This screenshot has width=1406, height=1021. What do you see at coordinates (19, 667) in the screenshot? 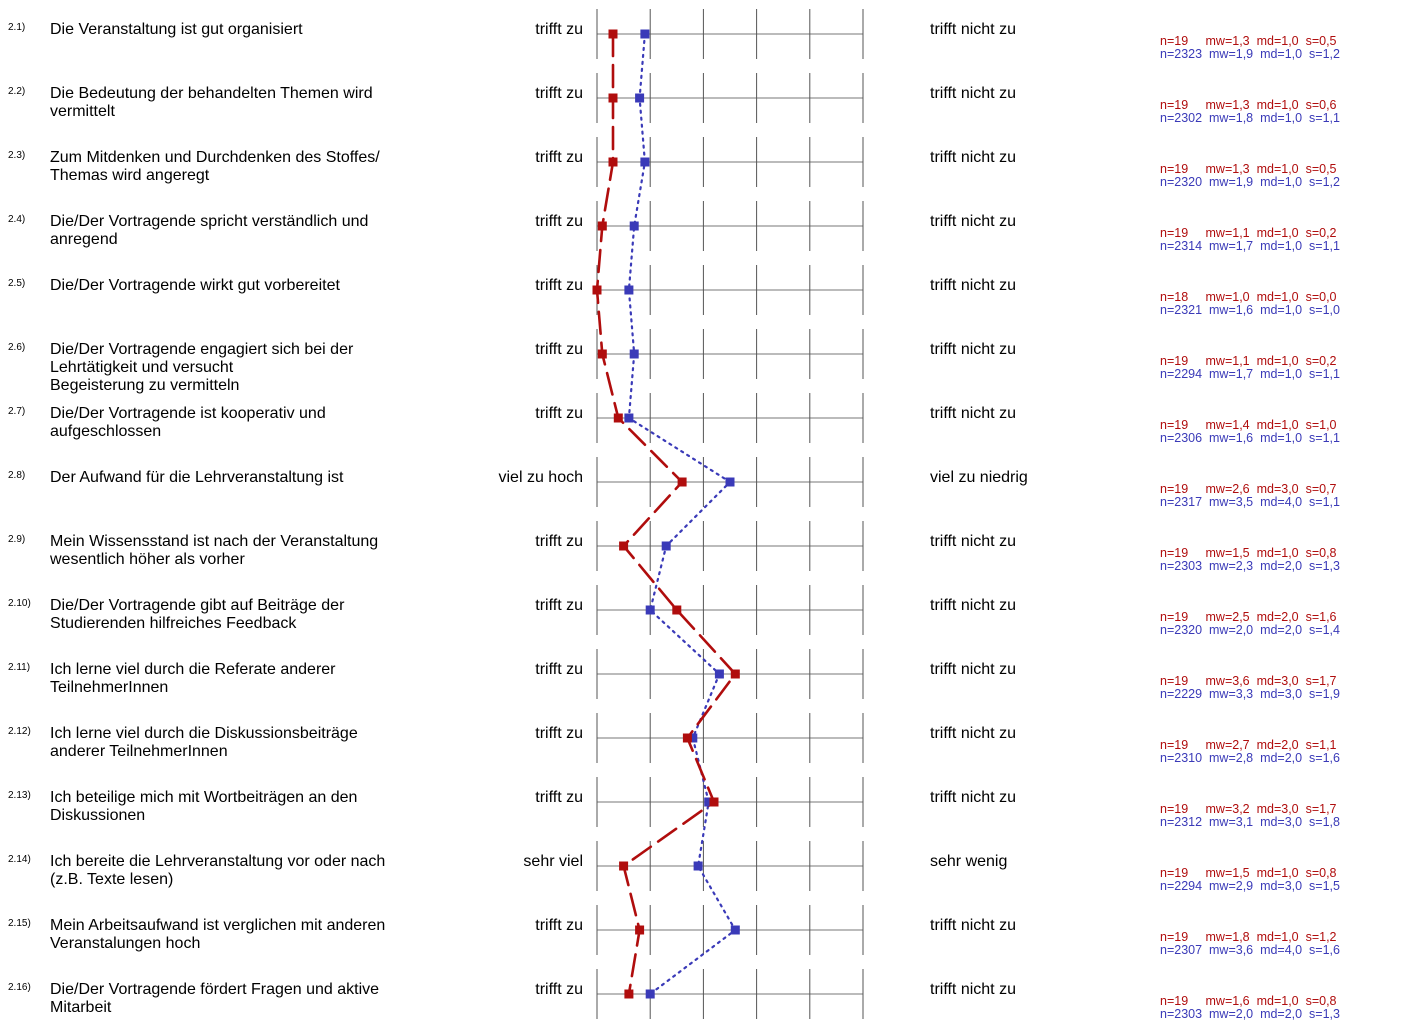
I see `item-number: 2.11)` at bounding box center [19, 667].